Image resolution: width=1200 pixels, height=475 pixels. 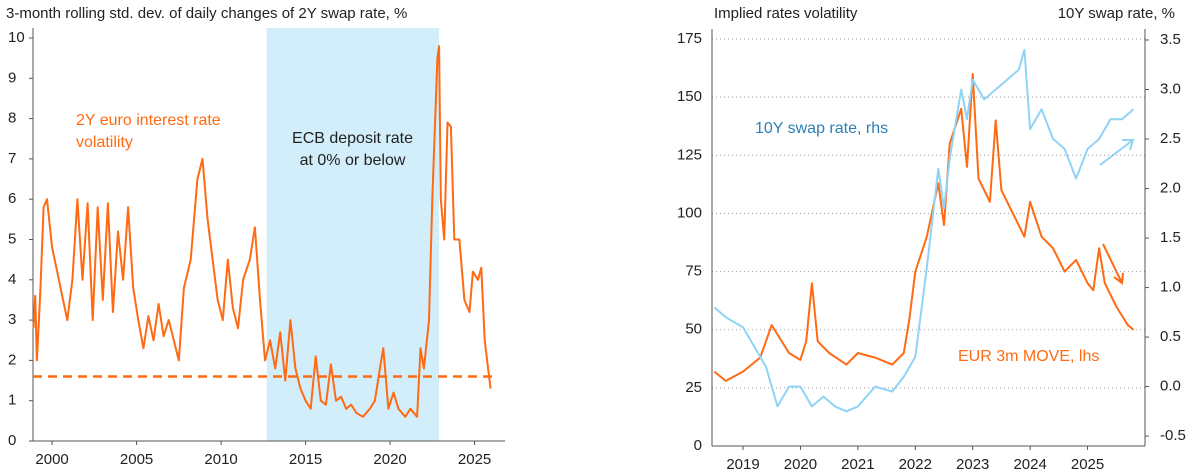 I want to click on series-label: EUR 3m MOVE, lhs, so click(x=1029, y=356).